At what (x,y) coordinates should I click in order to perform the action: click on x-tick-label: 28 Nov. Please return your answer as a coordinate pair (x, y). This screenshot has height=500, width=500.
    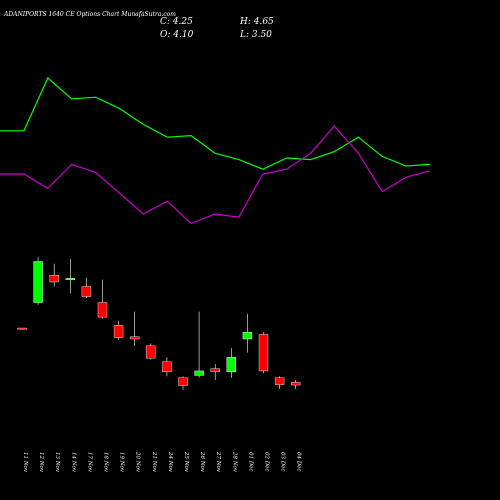
    Looking at the image, I should click on (234, 462).